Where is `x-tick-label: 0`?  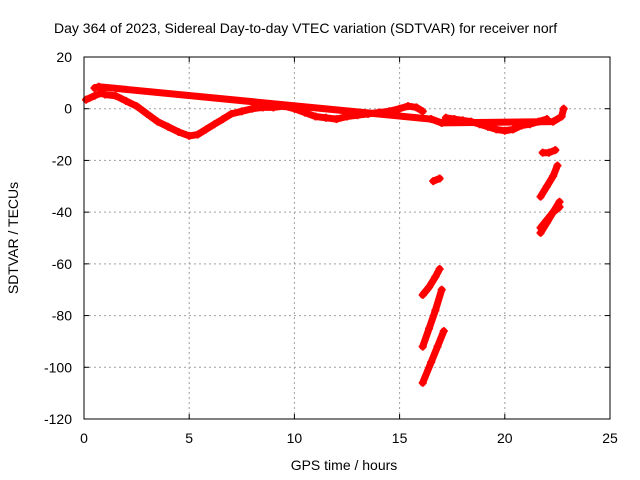 x-tick-label: 0 is located at coordinates (84, 438).